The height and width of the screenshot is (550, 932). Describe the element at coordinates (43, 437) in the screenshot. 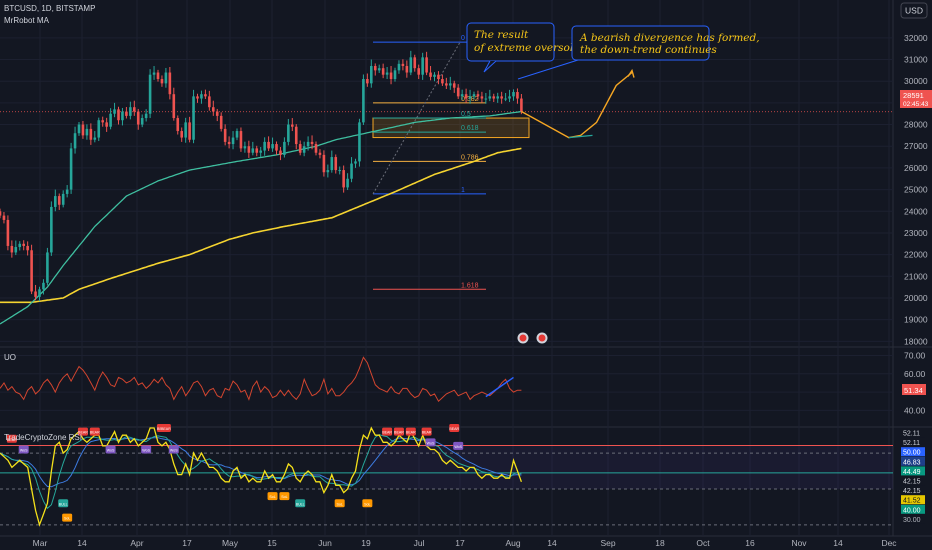

I see `rsi-title: TradeCryptoZone RSI` at that location.